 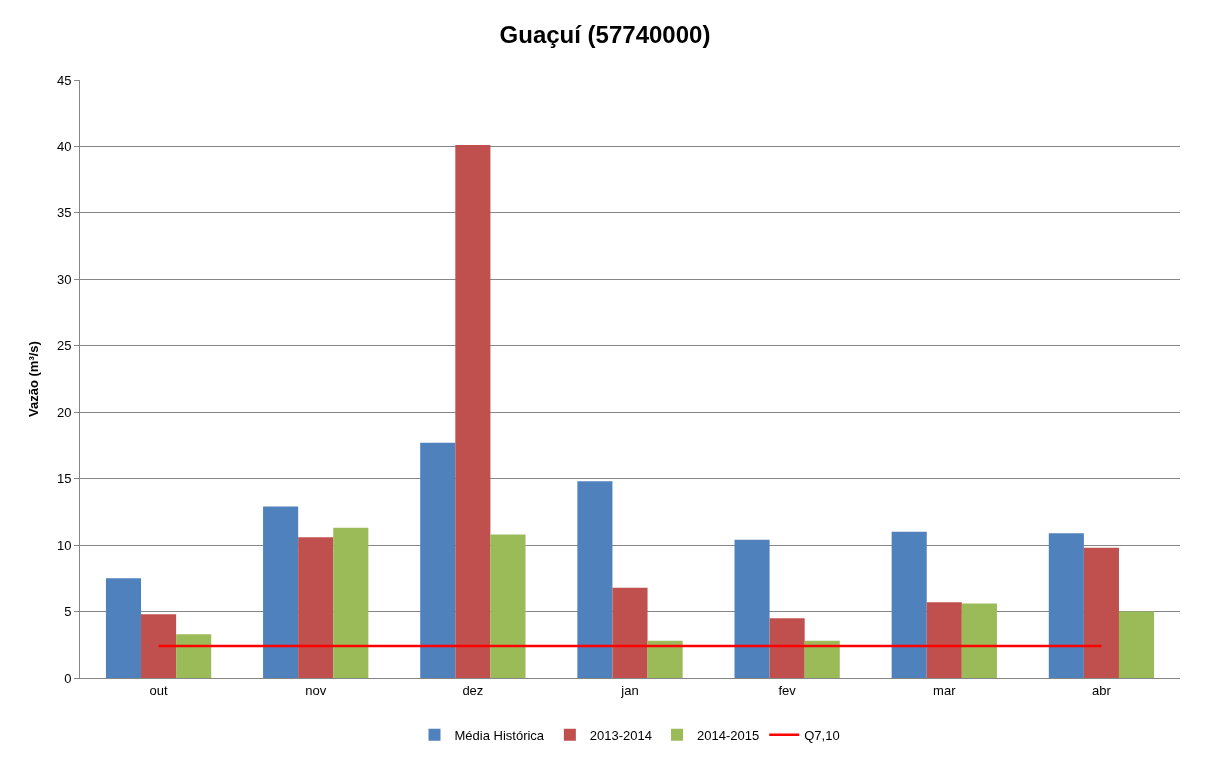 What do you see at coordinates (68, 612) in the screenshot?
I see `y-tick-label: 5` at bounding box center [68, 612].